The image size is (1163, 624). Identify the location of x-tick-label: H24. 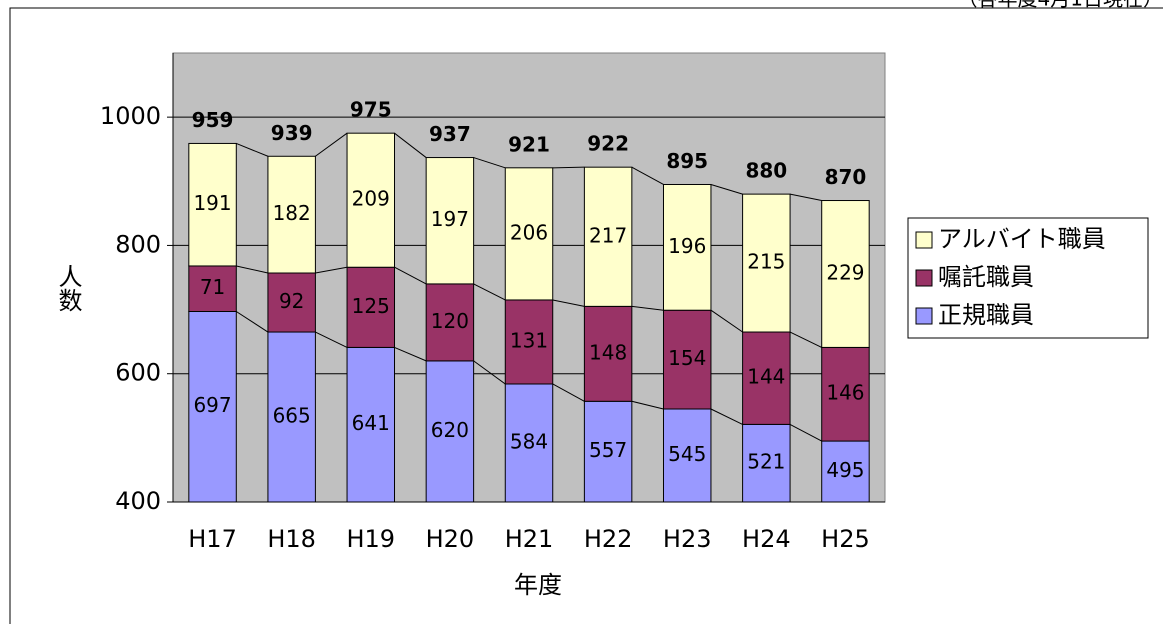
(766, 539).